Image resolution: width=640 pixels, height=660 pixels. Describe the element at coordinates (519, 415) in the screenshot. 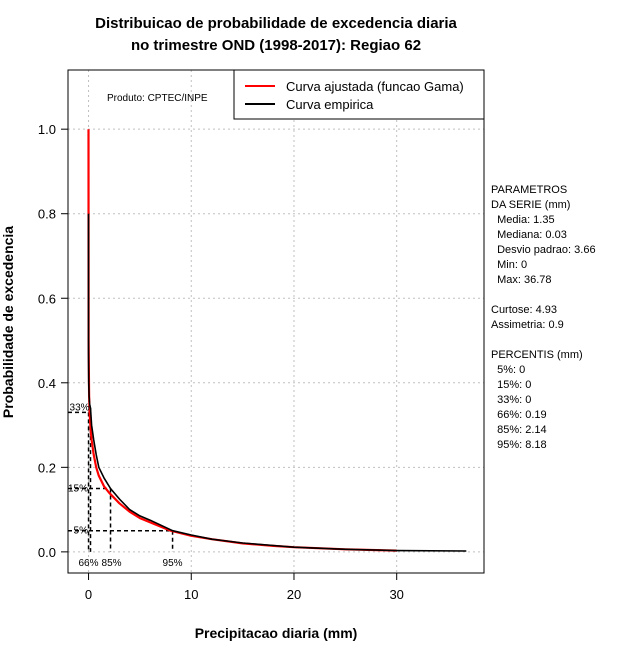

I see `stats-line: 66%: 0.19` at that location.